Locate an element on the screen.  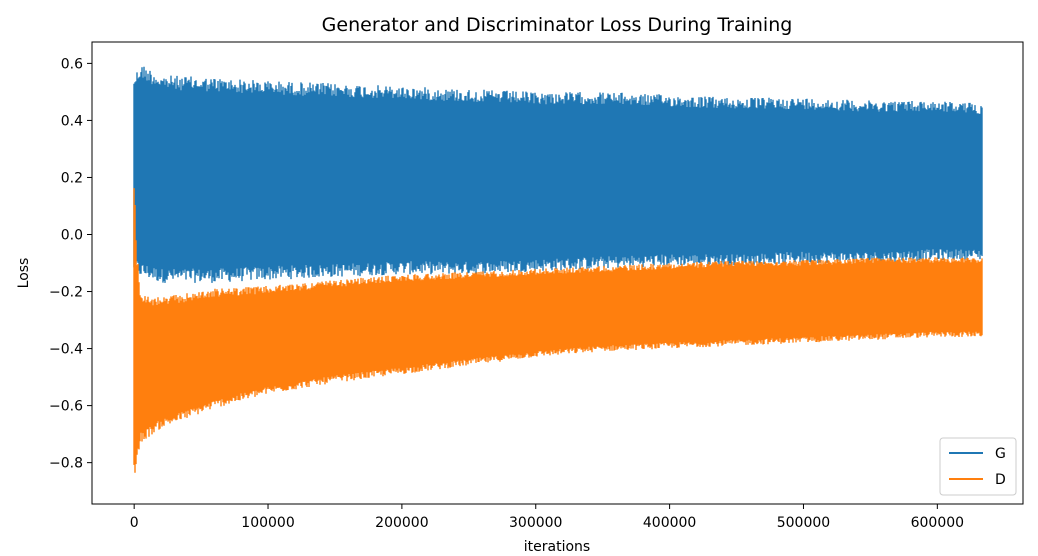
legend: G D is located at coordinates (978, 466).